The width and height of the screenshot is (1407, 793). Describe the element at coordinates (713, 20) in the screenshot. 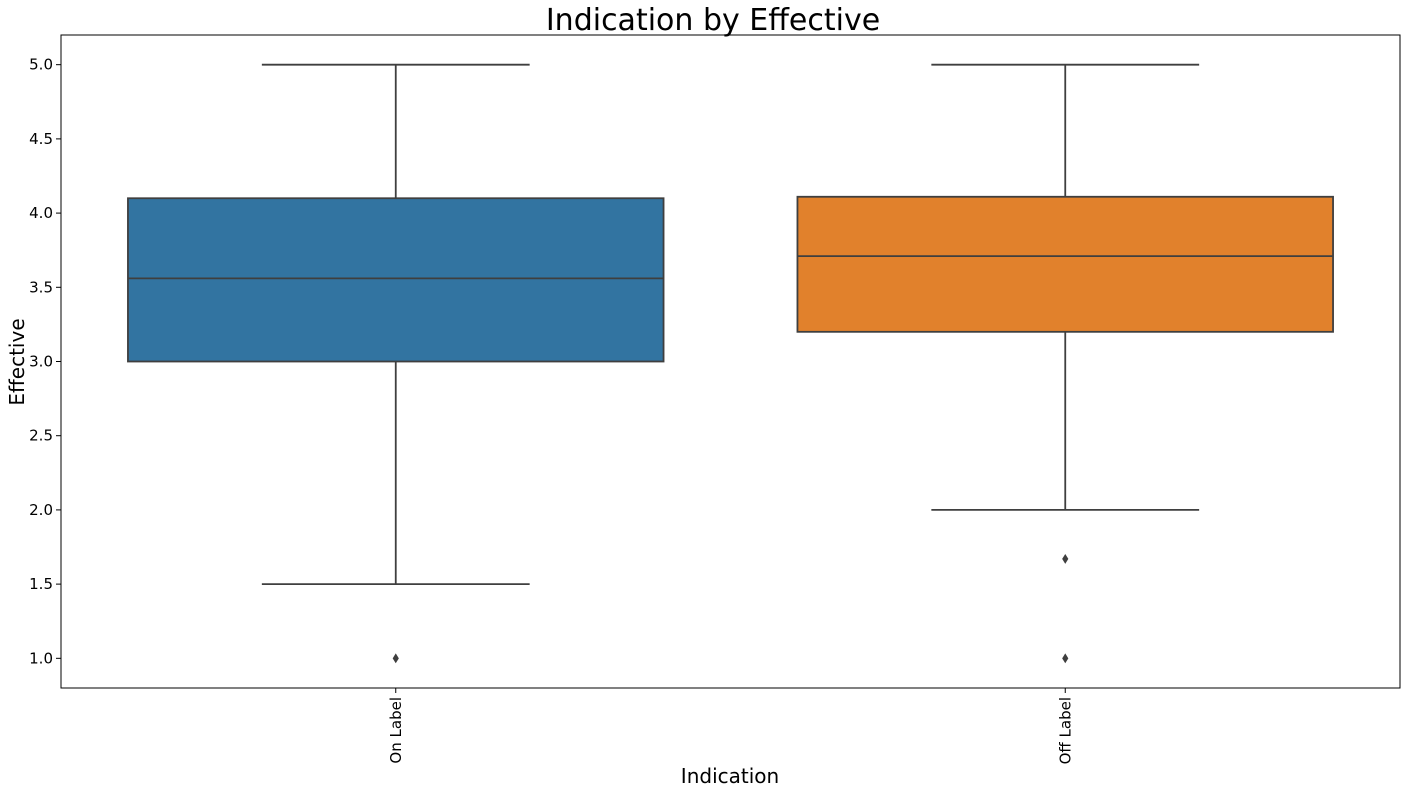

I see `chart-title: Indication by Effective` at that location.